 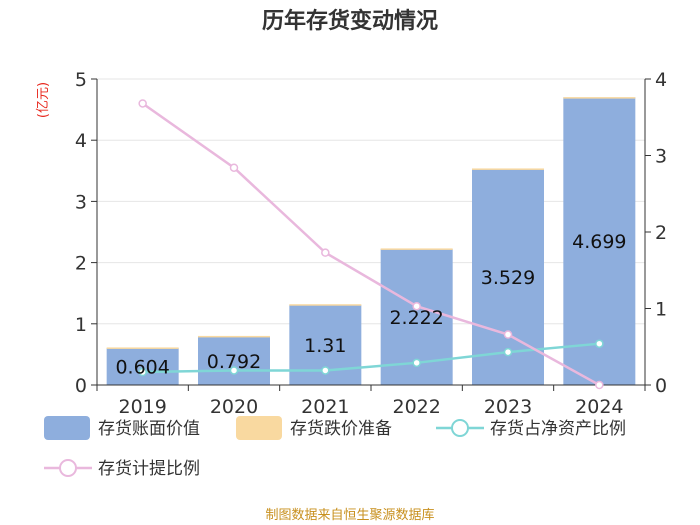 What do you see at coordinates (81, 325) in the screenshot?
I see `y-left-tick-label: 1` at bounding box center [81, 325].